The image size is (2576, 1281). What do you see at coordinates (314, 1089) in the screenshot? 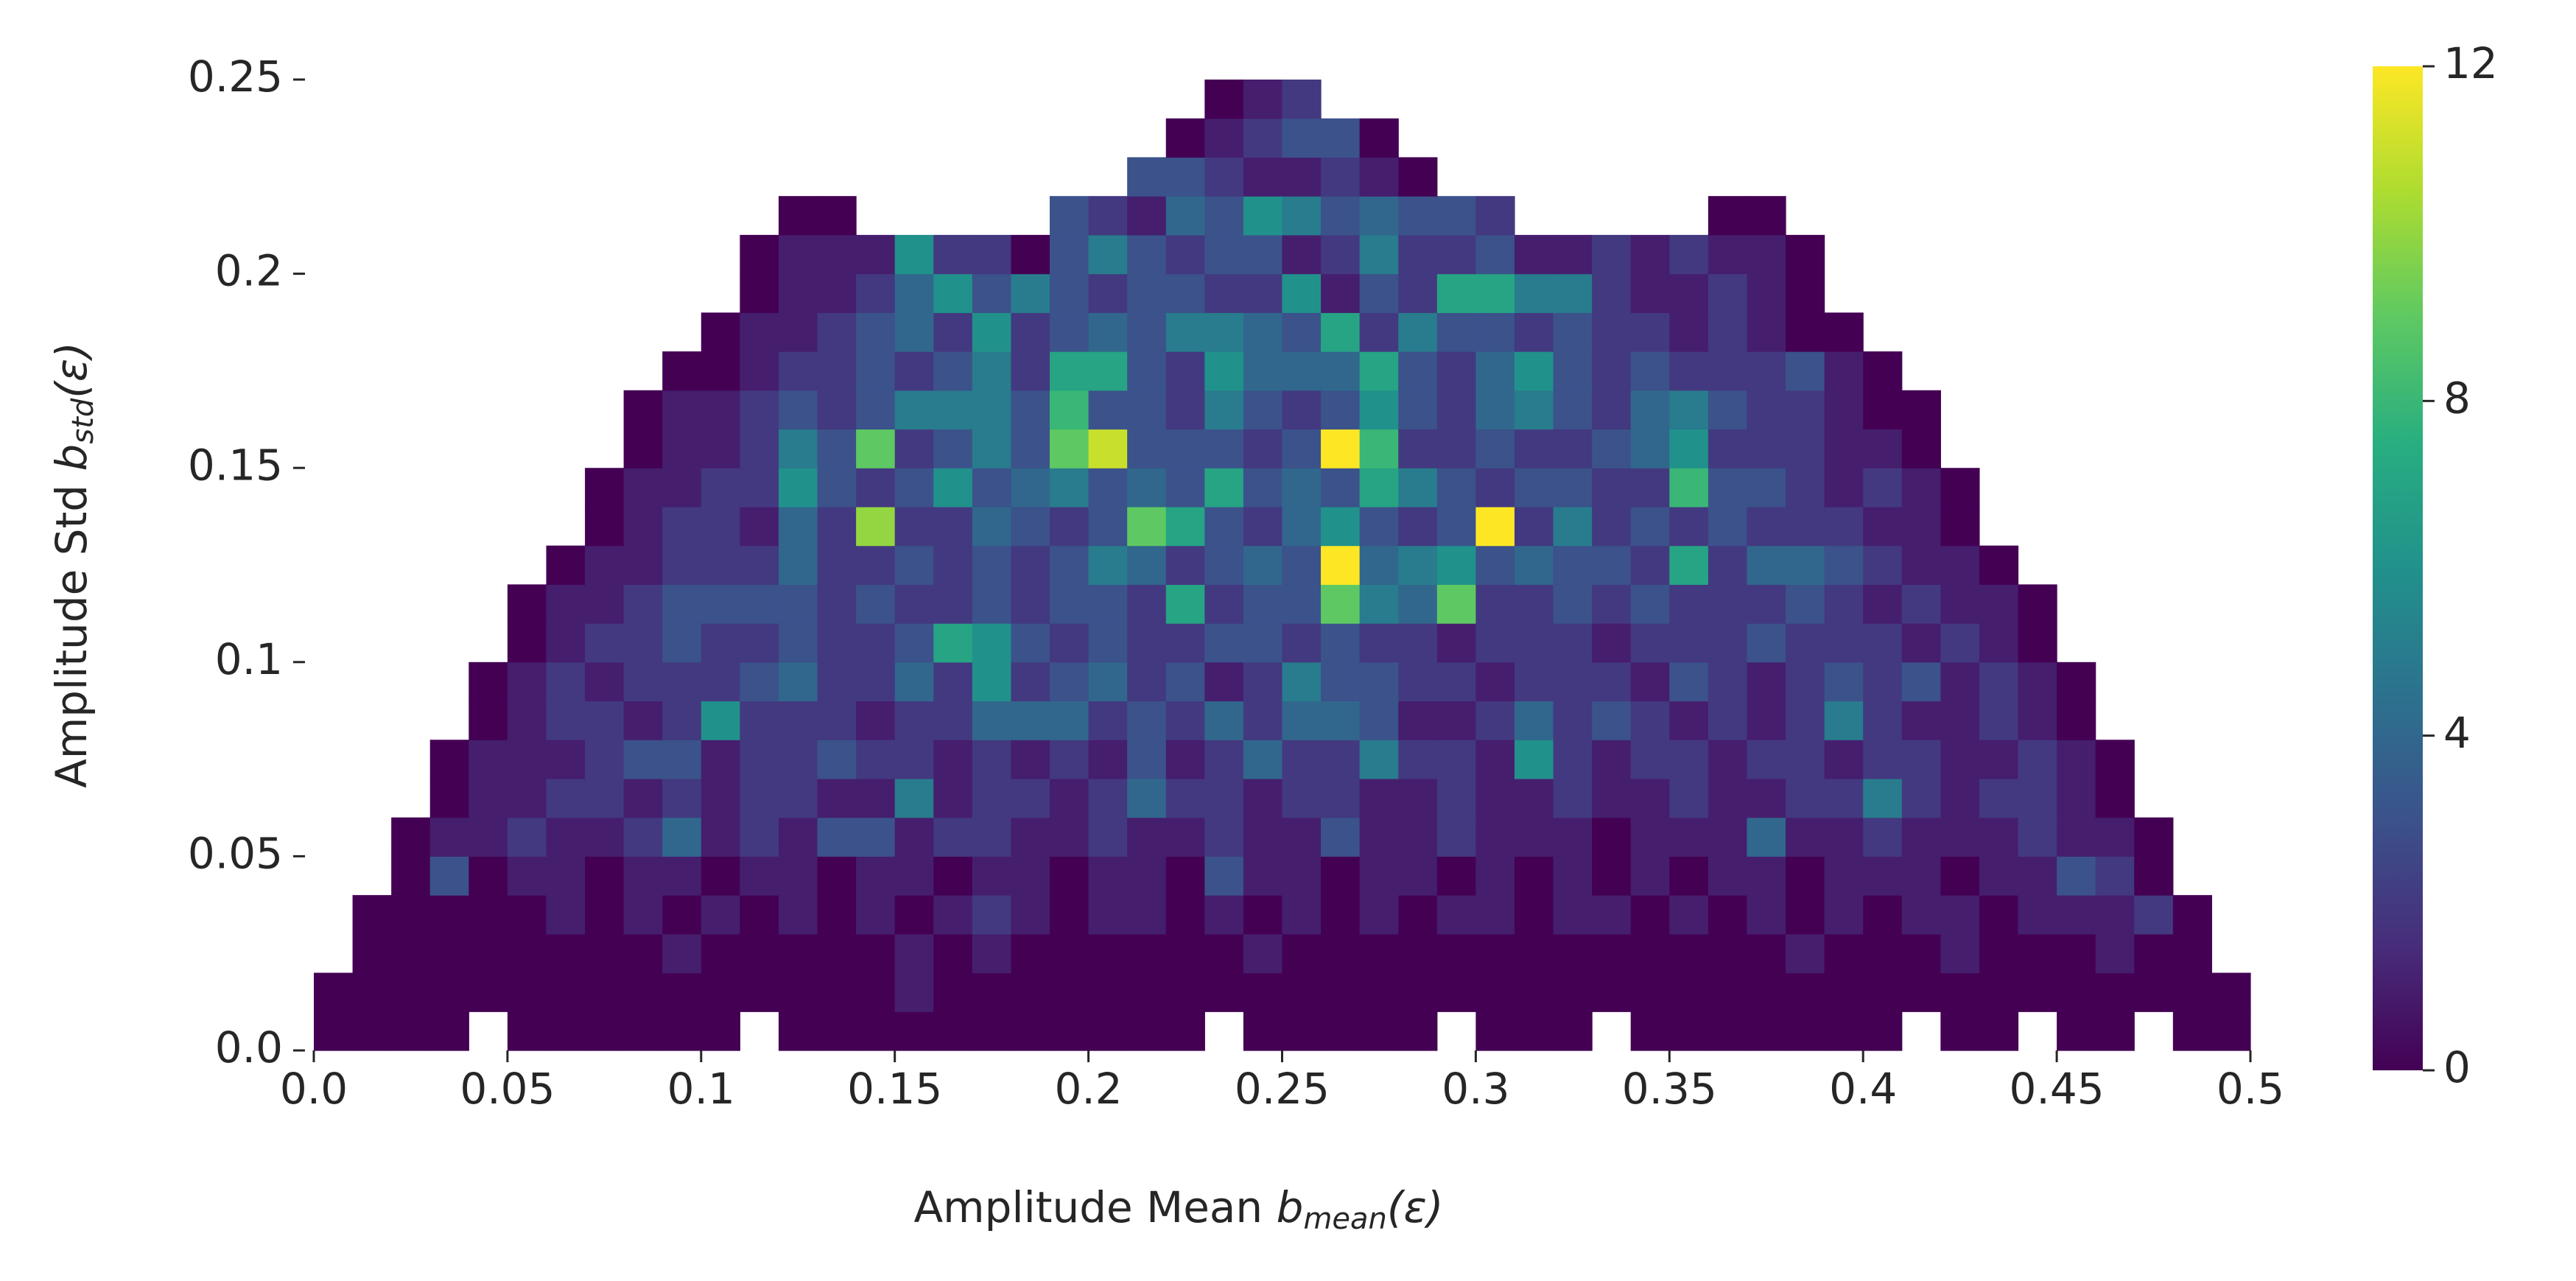
I see `x-tick-label: 0.0` at bounding box center [314, 1089].